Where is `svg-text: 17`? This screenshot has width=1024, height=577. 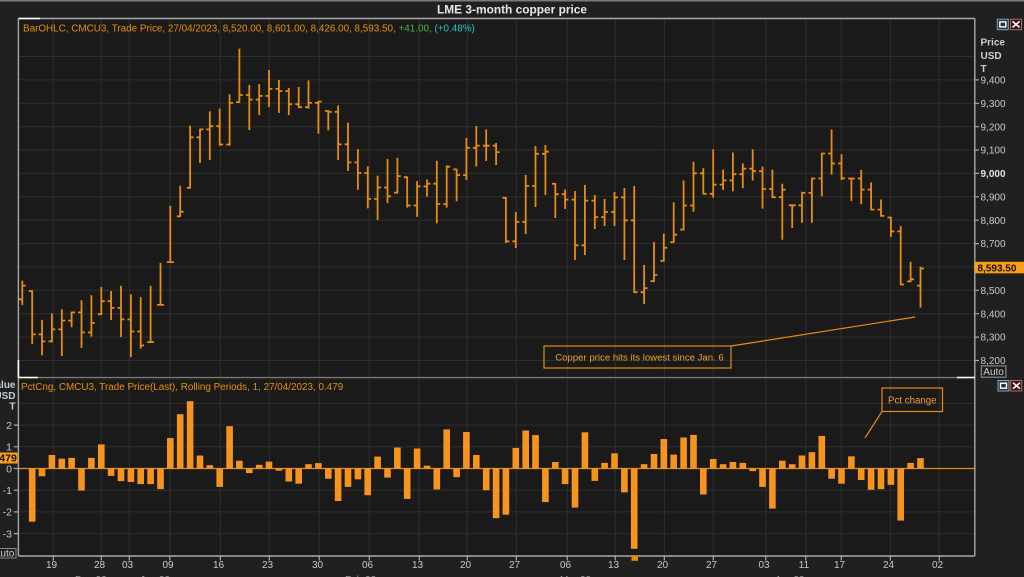 svg-text: 17 is located at coordinates (840, 565).